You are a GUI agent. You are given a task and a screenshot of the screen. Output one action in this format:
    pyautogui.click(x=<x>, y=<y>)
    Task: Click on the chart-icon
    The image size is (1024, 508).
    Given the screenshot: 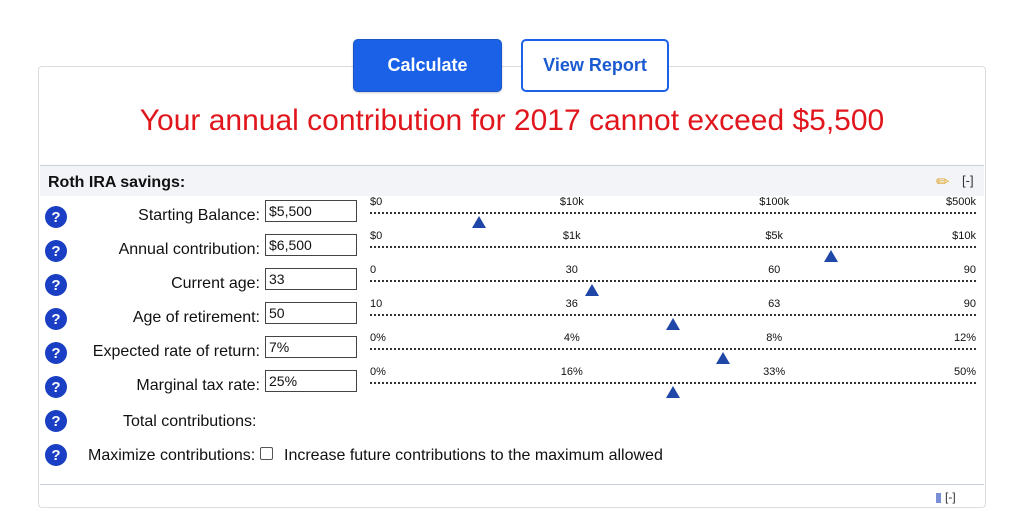 What is the action you would take?
    pyautogui.click(x=938, y=497)
    